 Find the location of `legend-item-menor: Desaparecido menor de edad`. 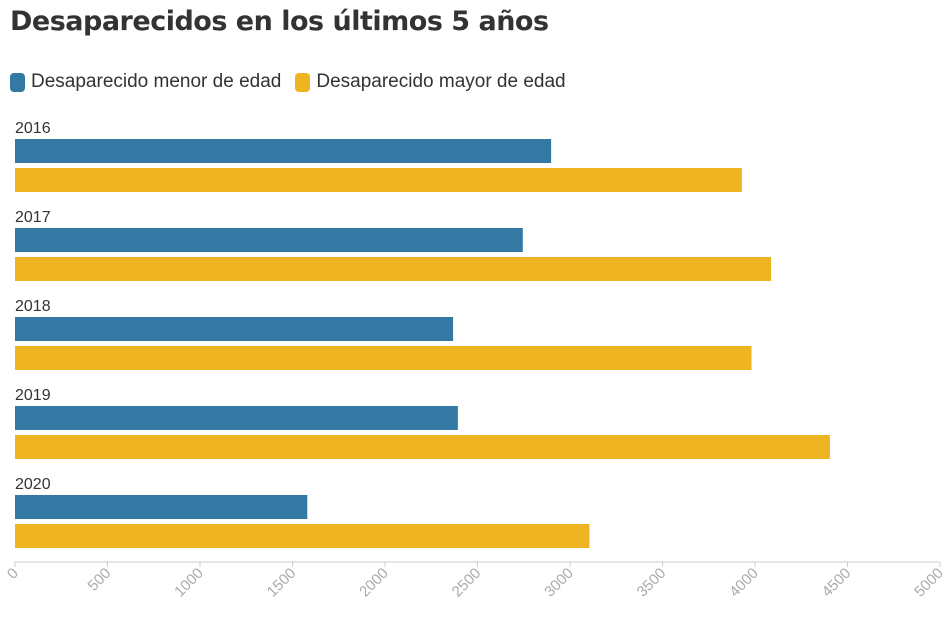

legend-item-menor: Desaparecido menor de edad is located at coordinates (145, 82).